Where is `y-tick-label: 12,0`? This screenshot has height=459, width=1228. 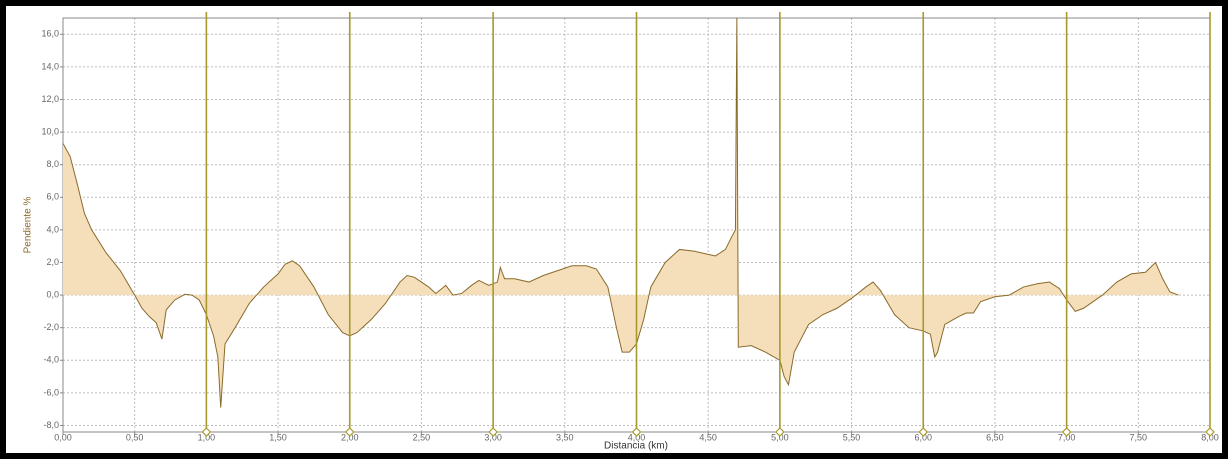
y-tick-label: 12,0 is located at coordinates (50, 99).